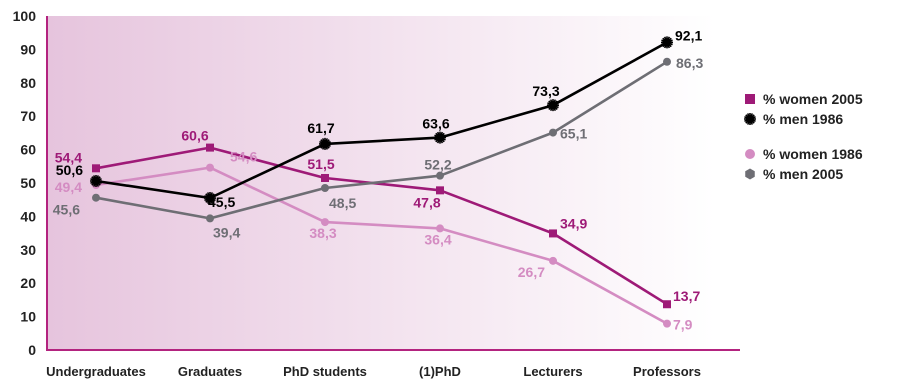 The height and width of the screenshot is (382, 910). Describe the element at coordinates (437, 239) in the screenshot. I see `data-label: 36,4` at that location.